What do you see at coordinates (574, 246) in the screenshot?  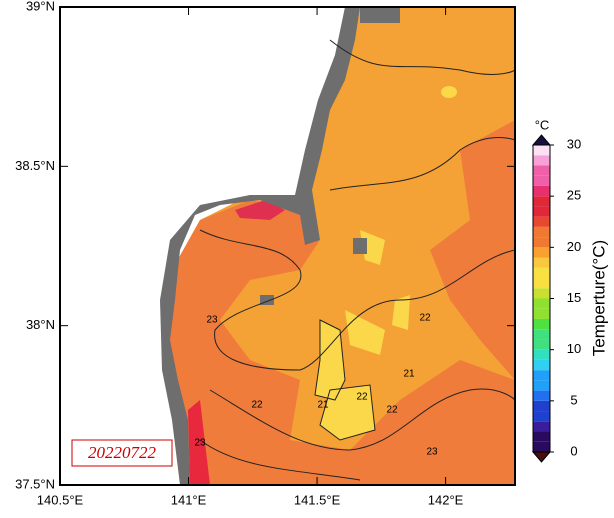 I see `colorbar-tick-label: 20` at bounding box center [574, 246].